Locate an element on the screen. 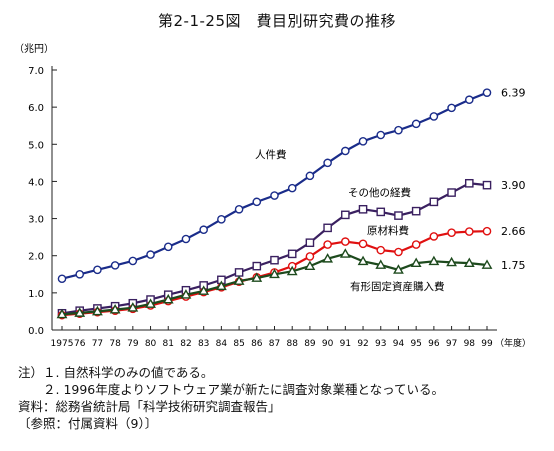 This screenshot has height=451, width=554. y-tick-label: 4.0 is located at coordinates (36, 182).